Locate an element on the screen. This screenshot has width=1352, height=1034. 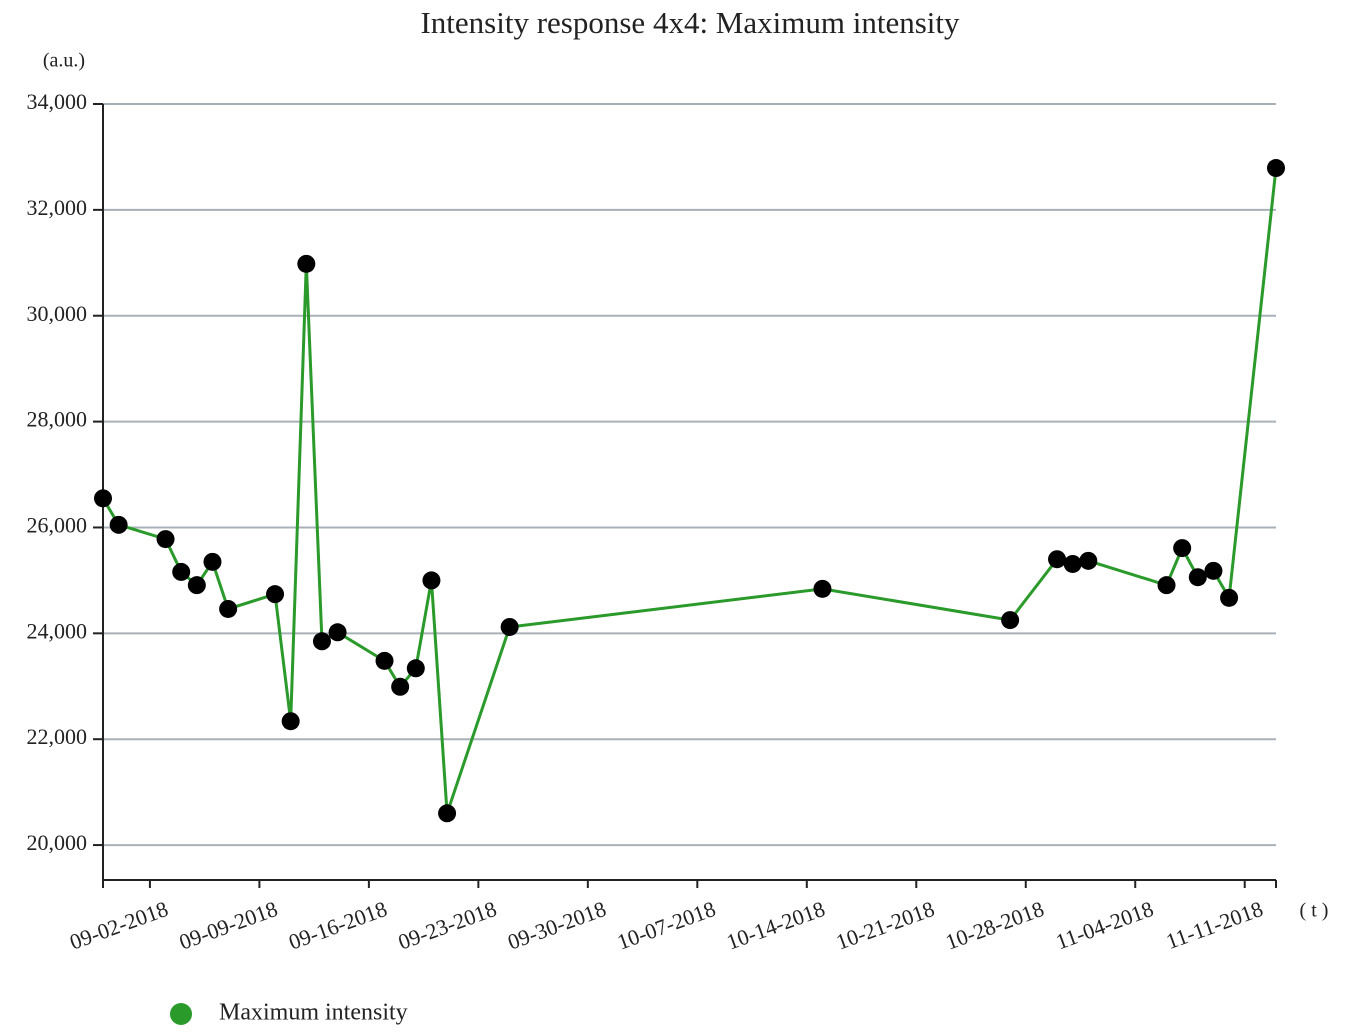
x-tick-label: 10-21-2018 is located at coordinates (885, 925).